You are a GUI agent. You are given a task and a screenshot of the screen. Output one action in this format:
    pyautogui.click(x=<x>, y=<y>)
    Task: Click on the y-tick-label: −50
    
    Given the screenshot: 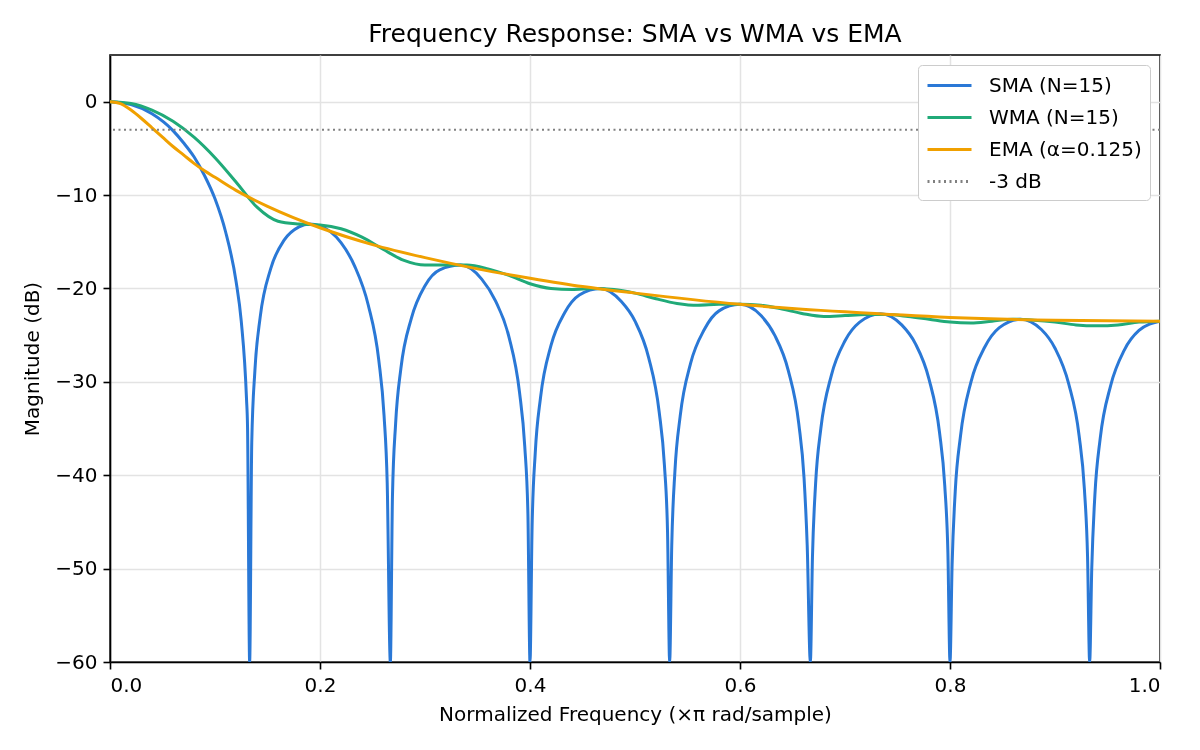 What is the action you would take?
    pyautogui.click(x=76, y=568)
    